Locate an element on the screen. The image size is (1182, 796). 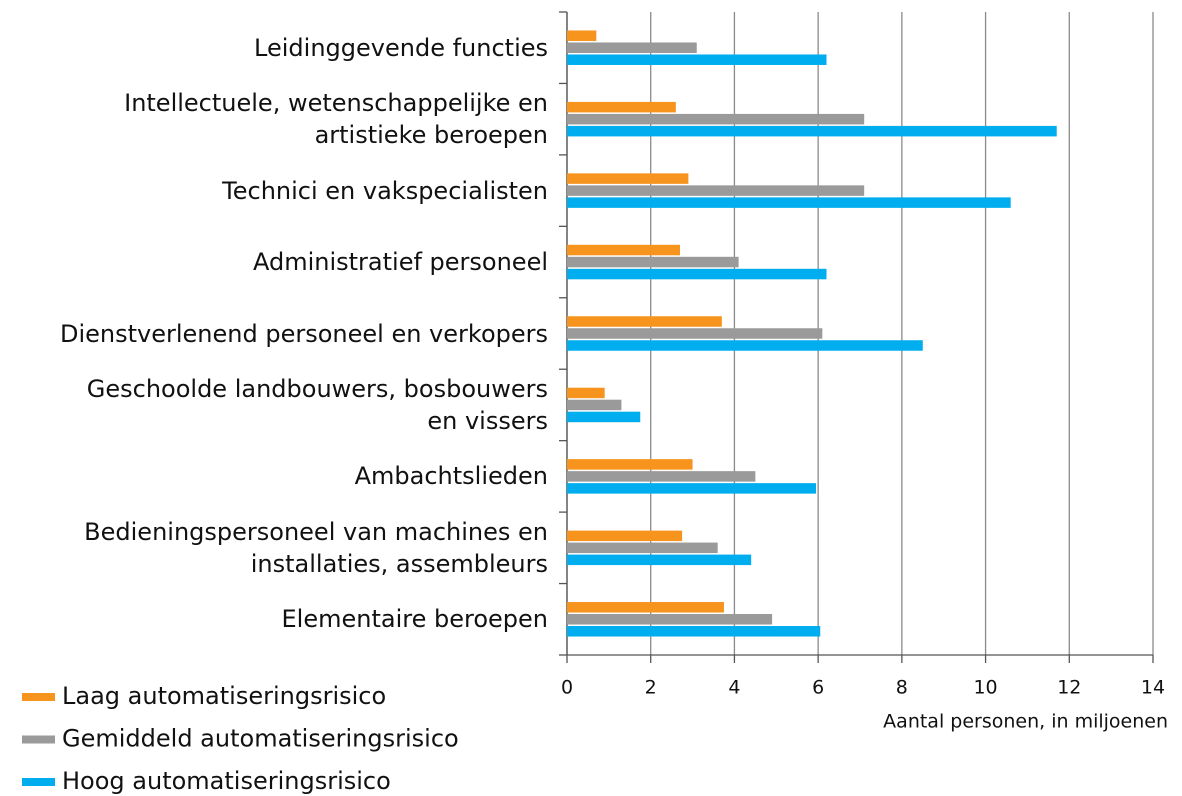
x-tick-label: 2 is located at coordinates (651, 688).